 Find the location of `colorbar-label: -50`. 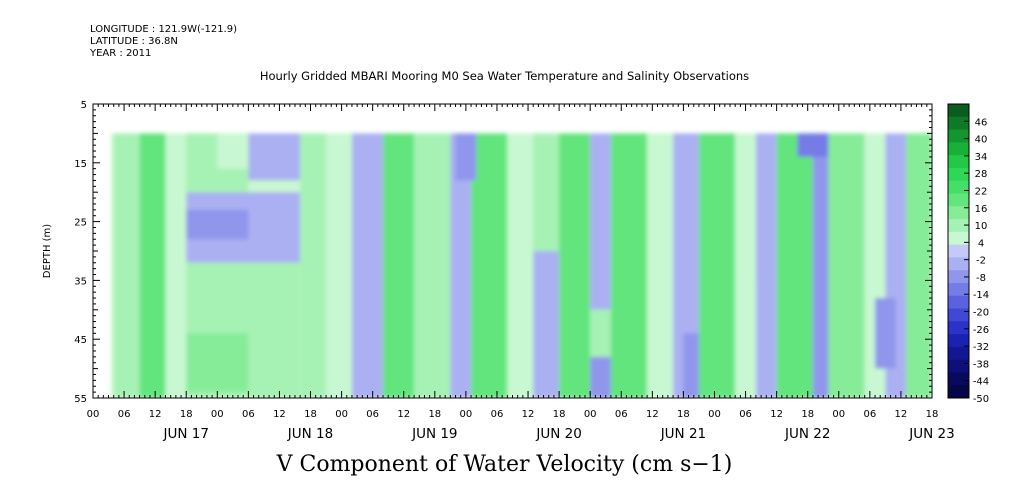

colorbar-label: -50 is located at coordinates (981, 399).